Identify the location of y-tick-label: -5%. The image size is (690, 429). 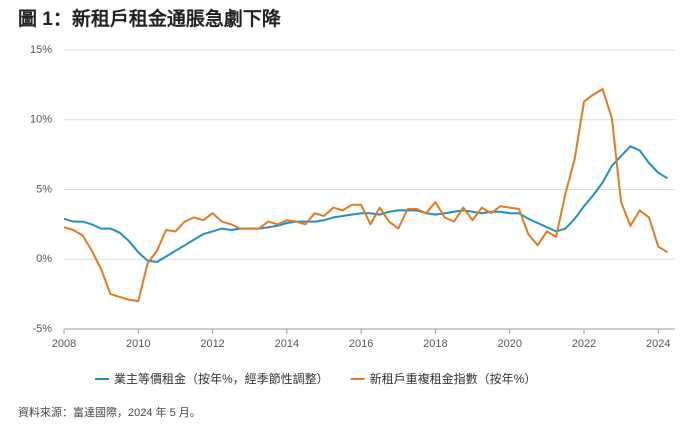
(42, 329).